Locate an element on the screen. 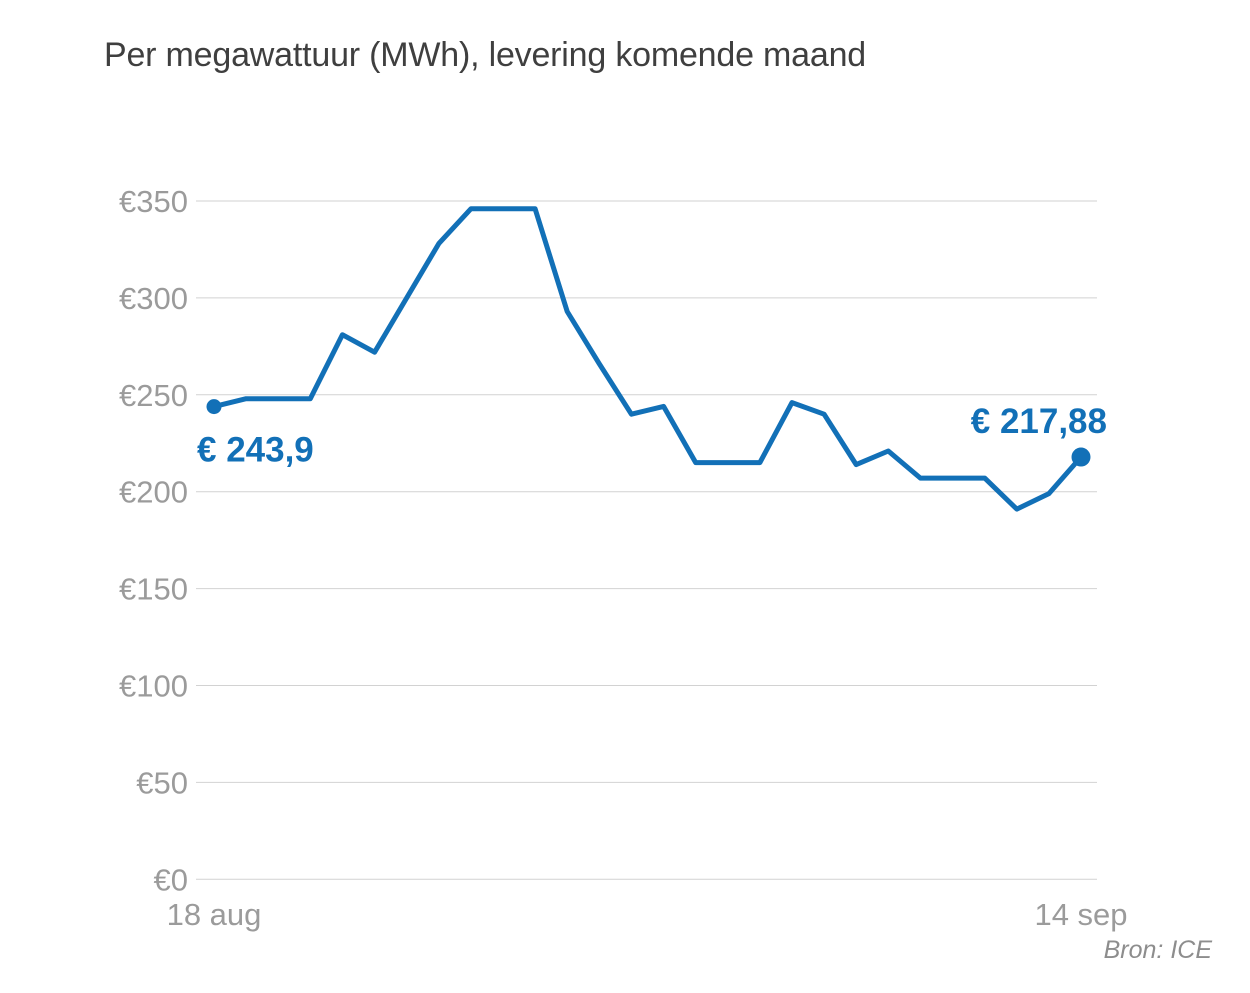 This screenshot has width=1250, height=993. y-axis-tick-label: €0 is located at coordinates (171, 879).